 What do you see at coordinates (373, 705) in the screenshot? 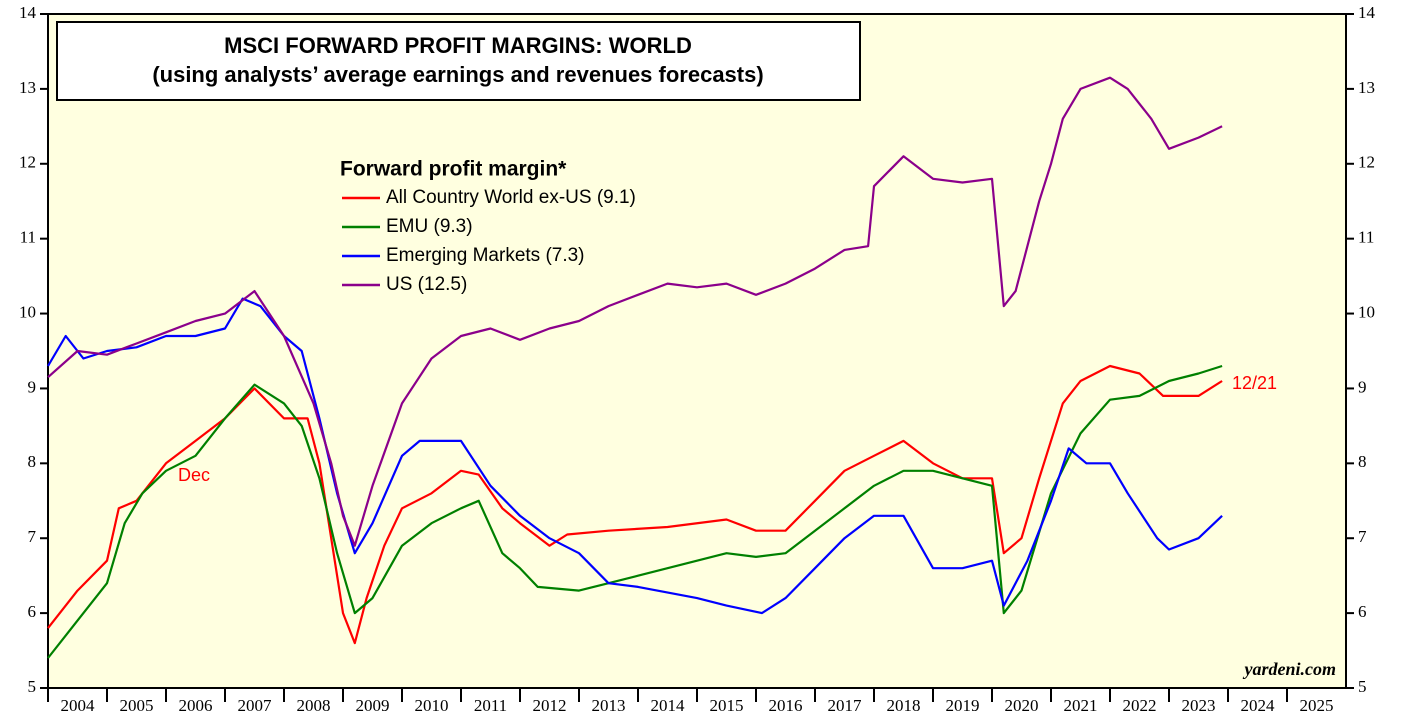
I see `x-tick-label: 2009` at bounding box center [373, 705].